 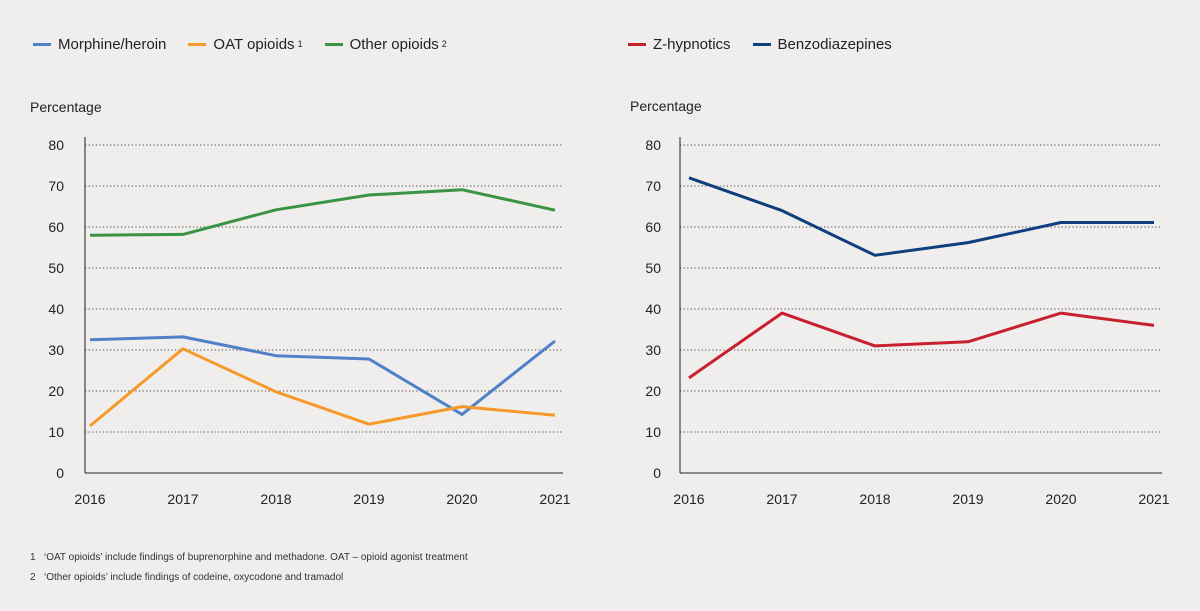 I want to click on legend-right: Z-hypnotics Benzodiazepines, so click(x=771, y=44).